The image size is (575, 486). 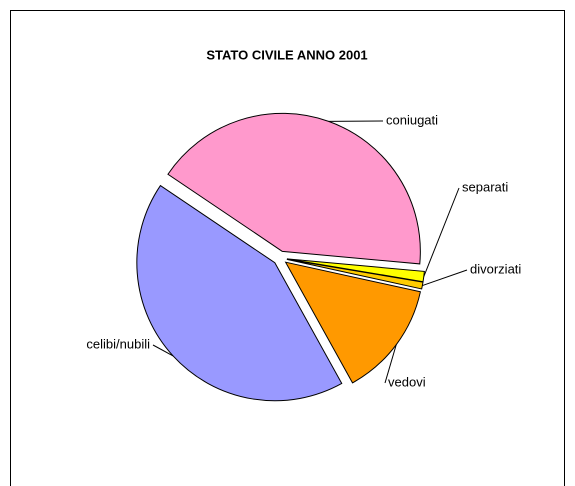 What do you see at coordinates (118, 343) in the screenshot?
I see `slice-label: celibi/nubili` at bounding box center [118, 343].